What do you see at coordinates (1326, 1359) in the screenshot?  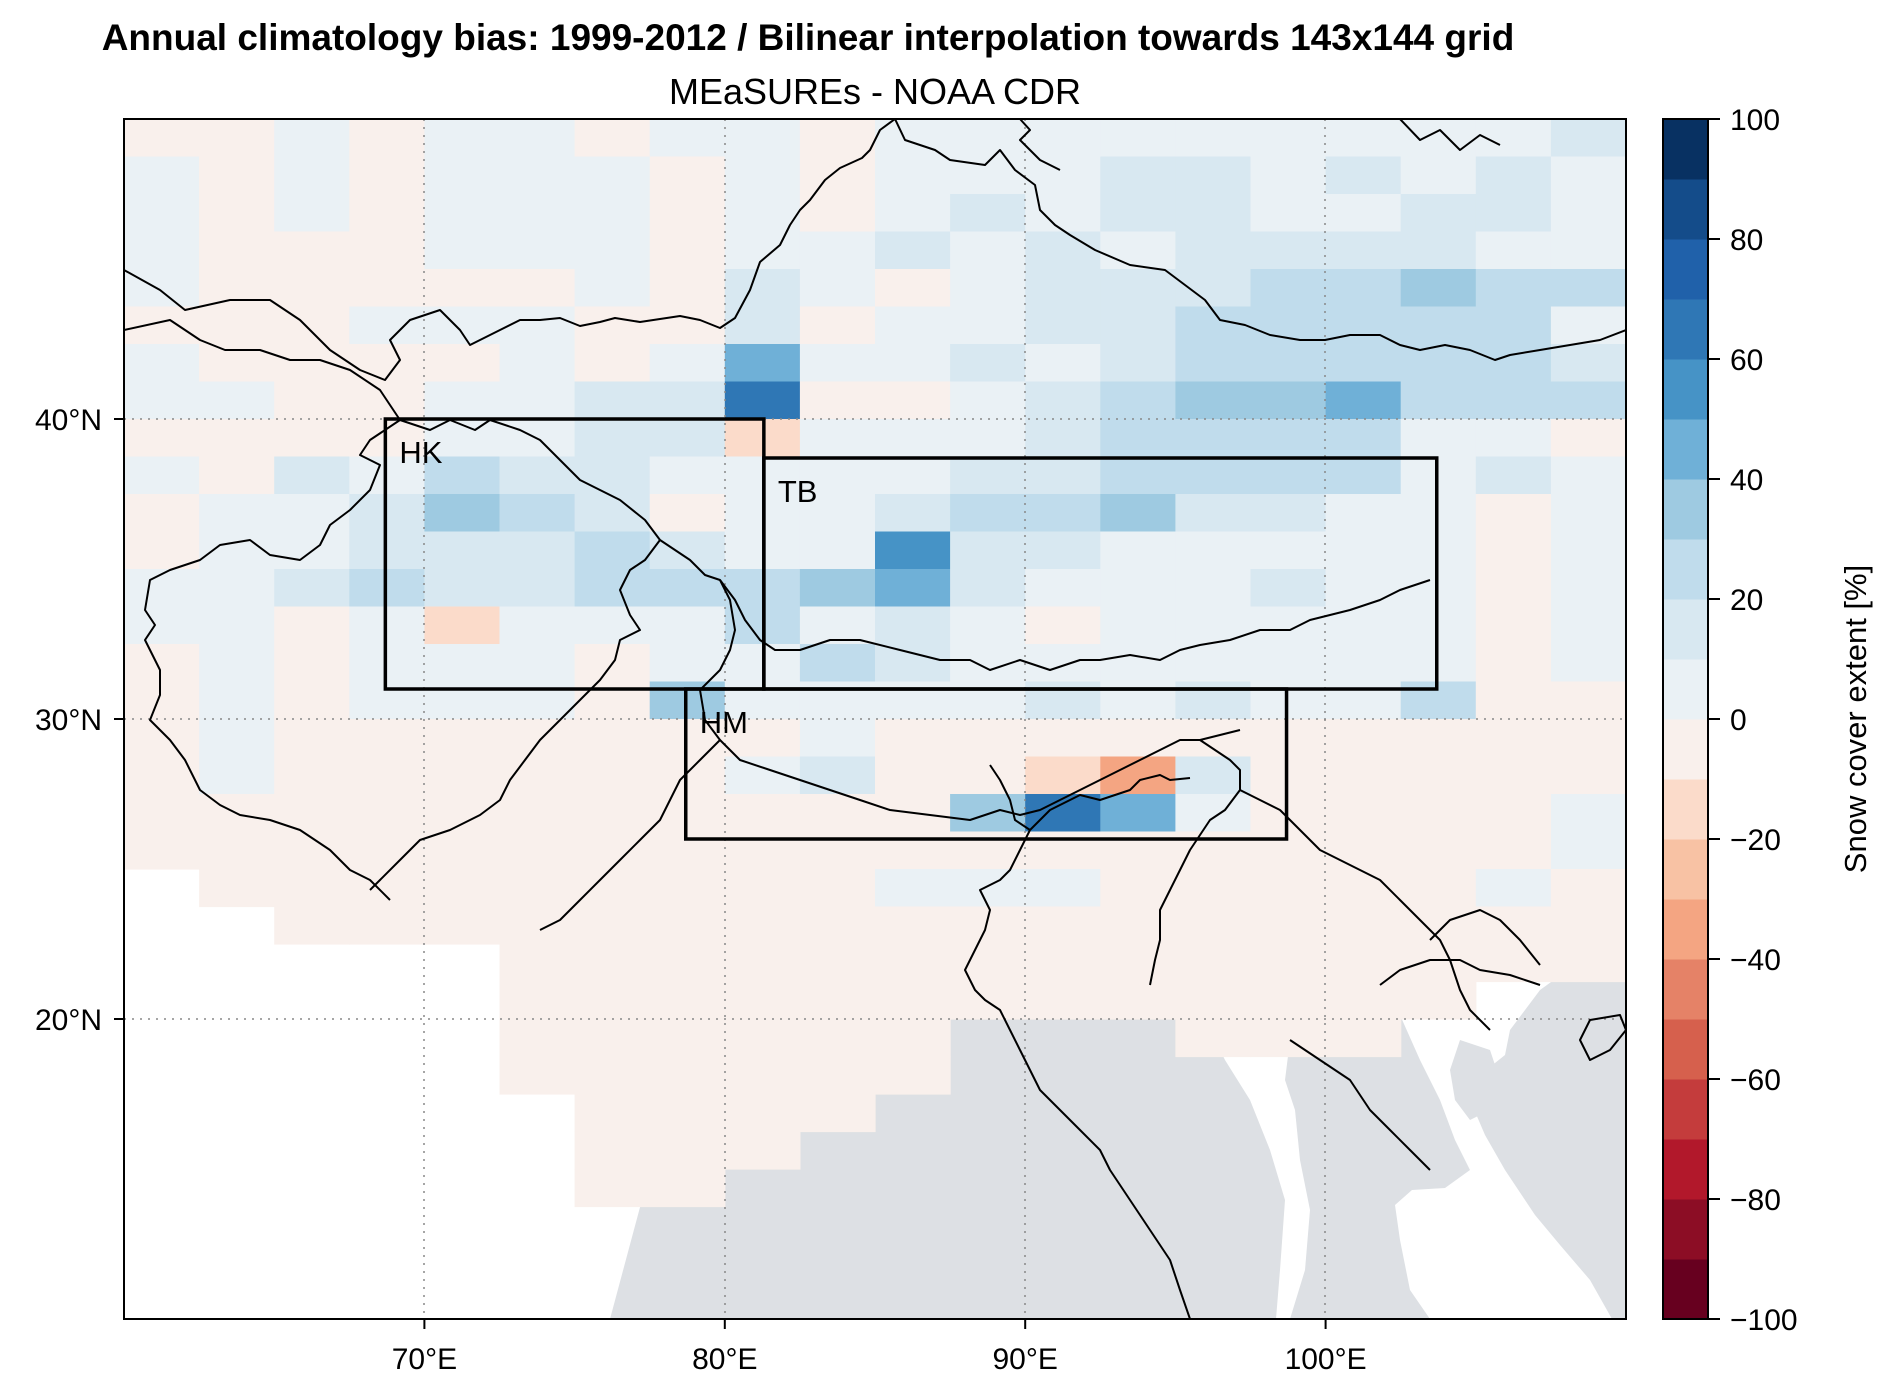 I see `lon-tick-label: 100°E` at bounding box center [1326, 1359].